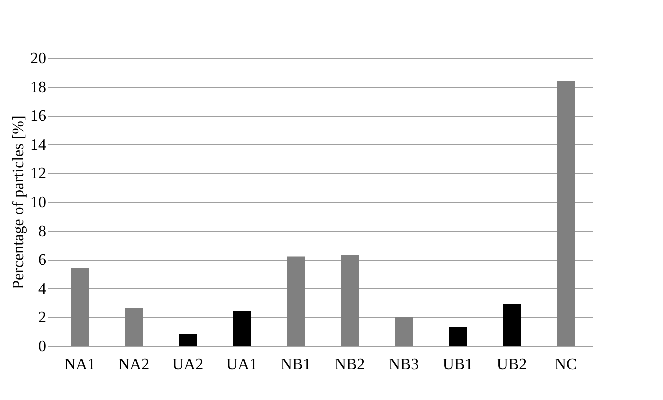 The width and height of the screenshot is (663, 400). I want to click on x-tick-label: UB1, so click(458, 365).